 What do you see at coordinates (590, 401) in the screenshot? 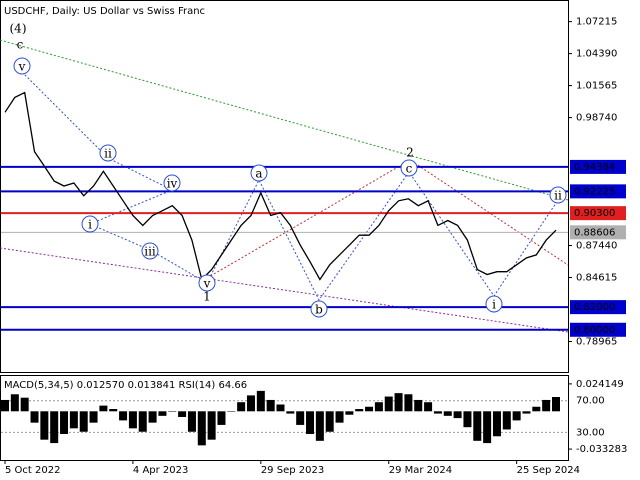
I see `y2-tick-label: 70.00` at bounding box center [590, 401].